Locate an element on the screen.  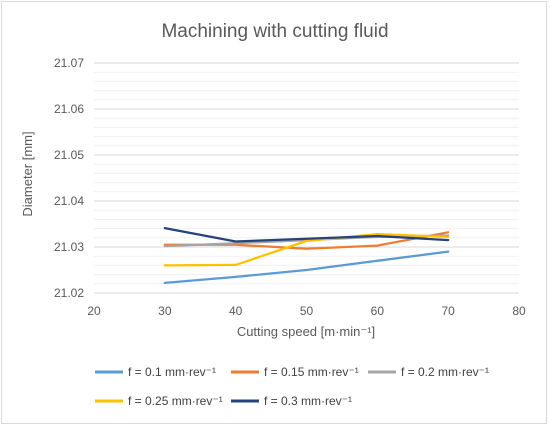
x-tick-label: 20 is located at coordinates (94, 311).